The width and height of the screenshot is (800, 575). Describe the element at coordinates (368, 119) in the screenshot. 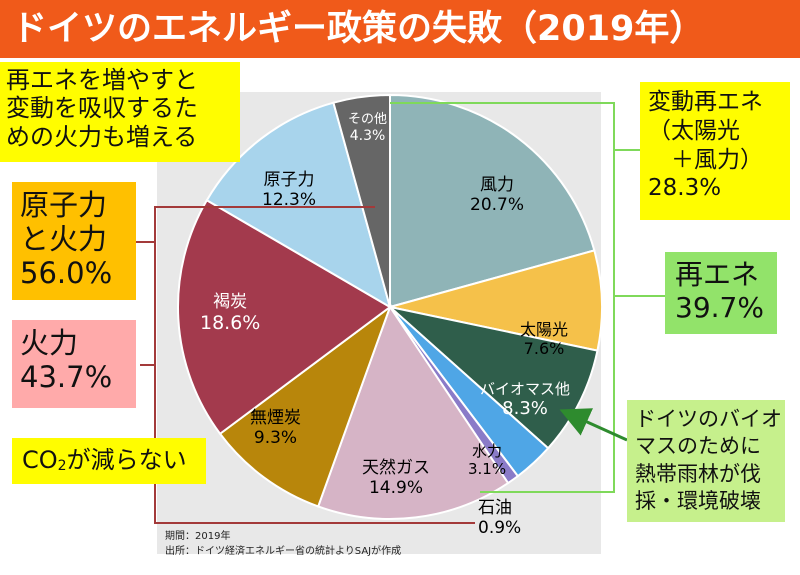

I see `slice-name-other: その他` at that location.